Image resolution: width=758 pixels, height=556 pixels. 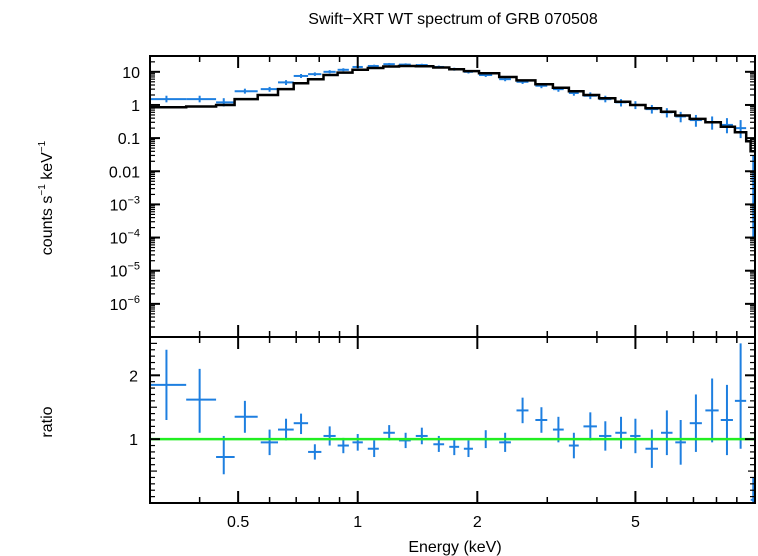 I want to click on x-tick-label-3: 5, so click(x=635, y=522).